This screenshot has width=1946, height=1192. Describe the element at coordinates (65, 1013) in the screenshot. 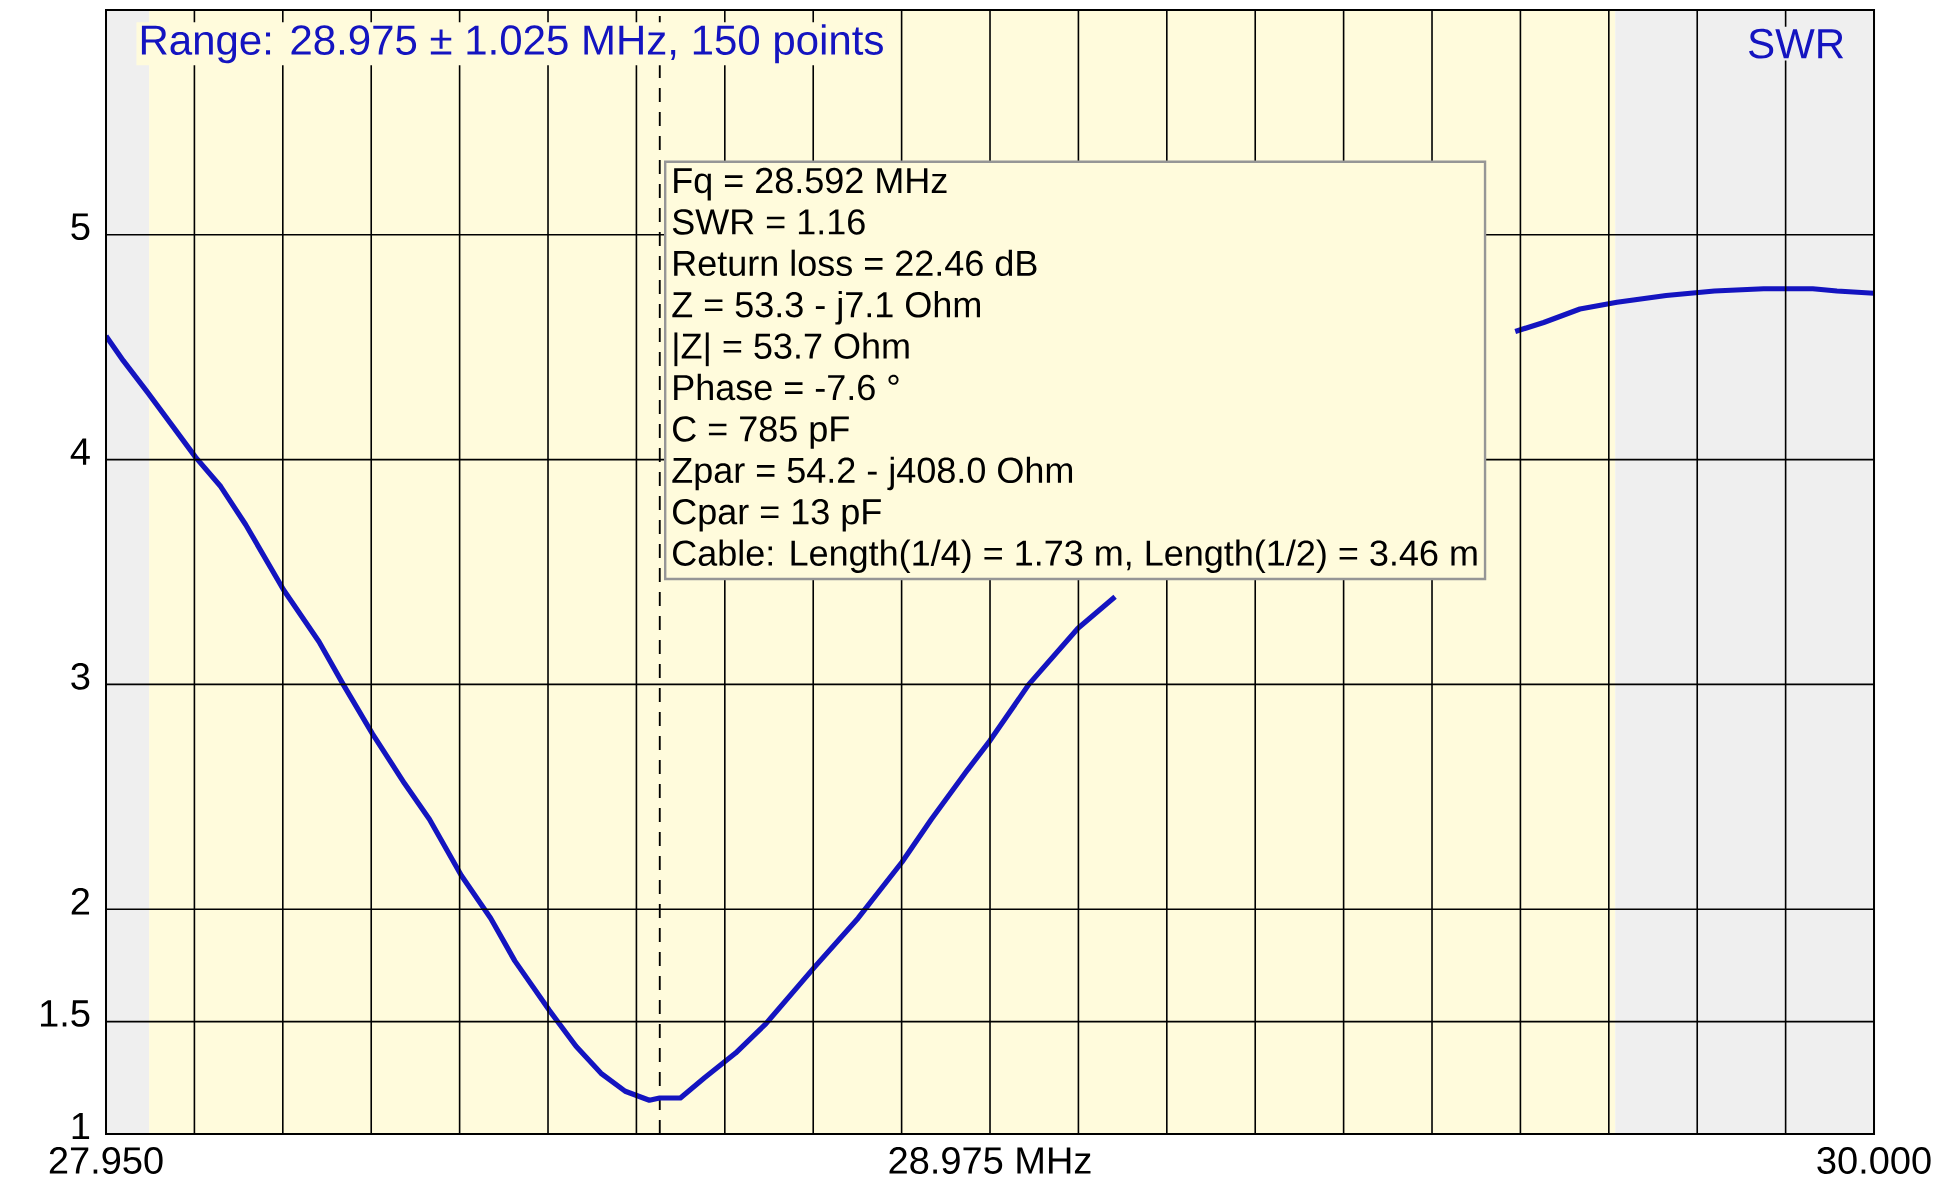

I see `y-tick-label: 1.5` at that location.